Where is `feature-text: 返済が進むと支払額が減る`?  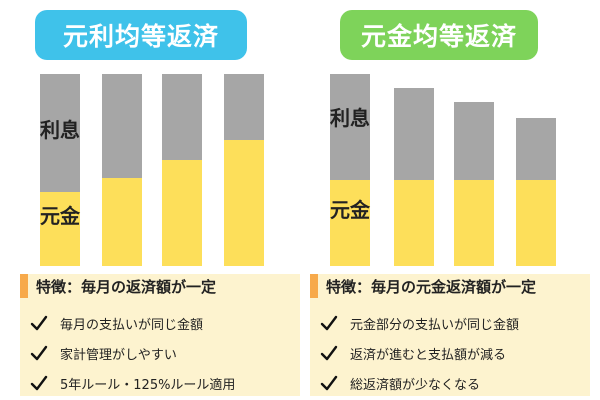
feature-text: 返済が進むと支払額が減る is located at coordinates (428, 355).